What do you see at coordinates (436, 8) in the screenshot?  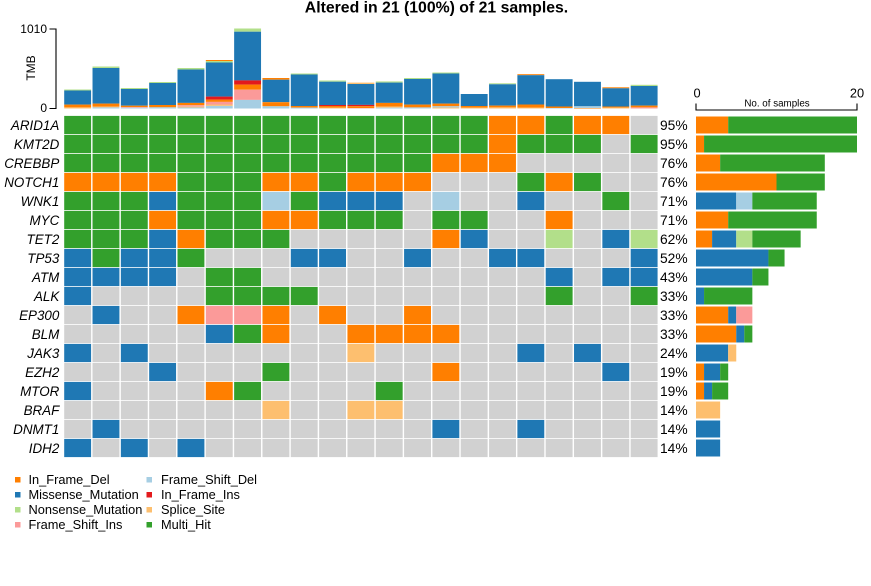 I see `svg-text:Altered in 21 (100%) of 21 sam: Altered in 21 (100%) of 21 samples.` at bounding box center [436, 8].